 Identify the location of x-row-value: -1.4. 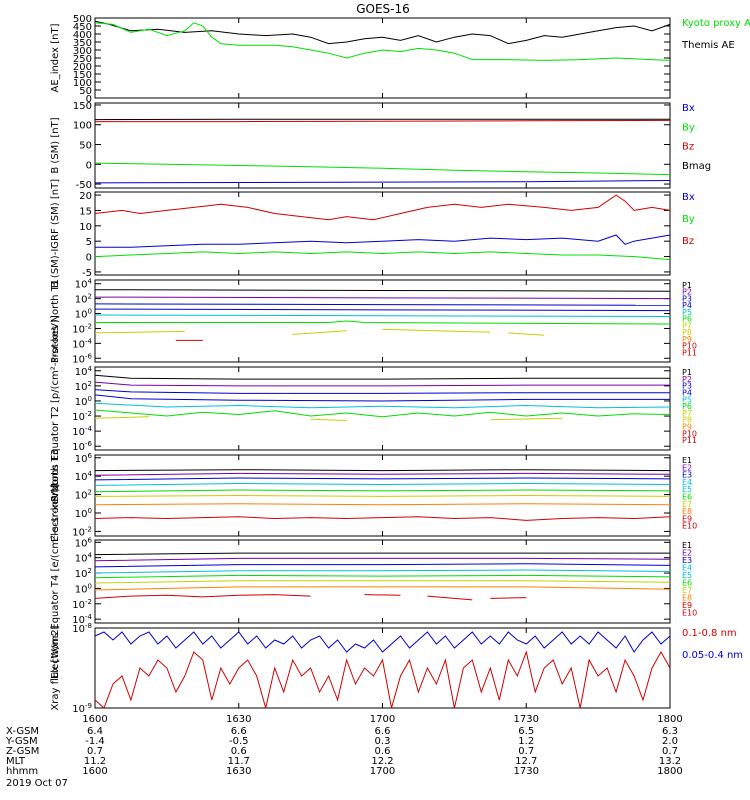
(95, 741).